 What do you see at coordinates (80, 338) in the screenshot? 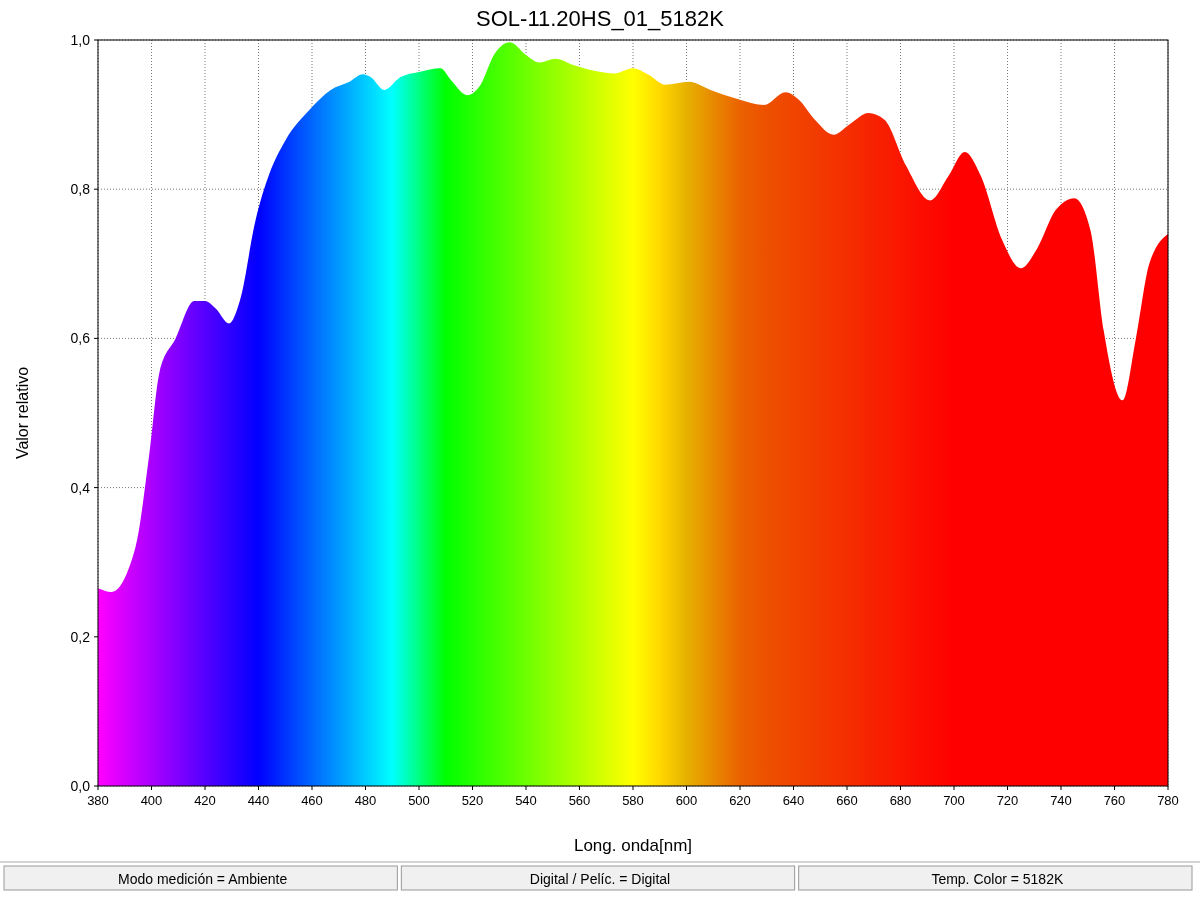
I see `y-tick-label: 0,6` at bounding box center [80, 338].